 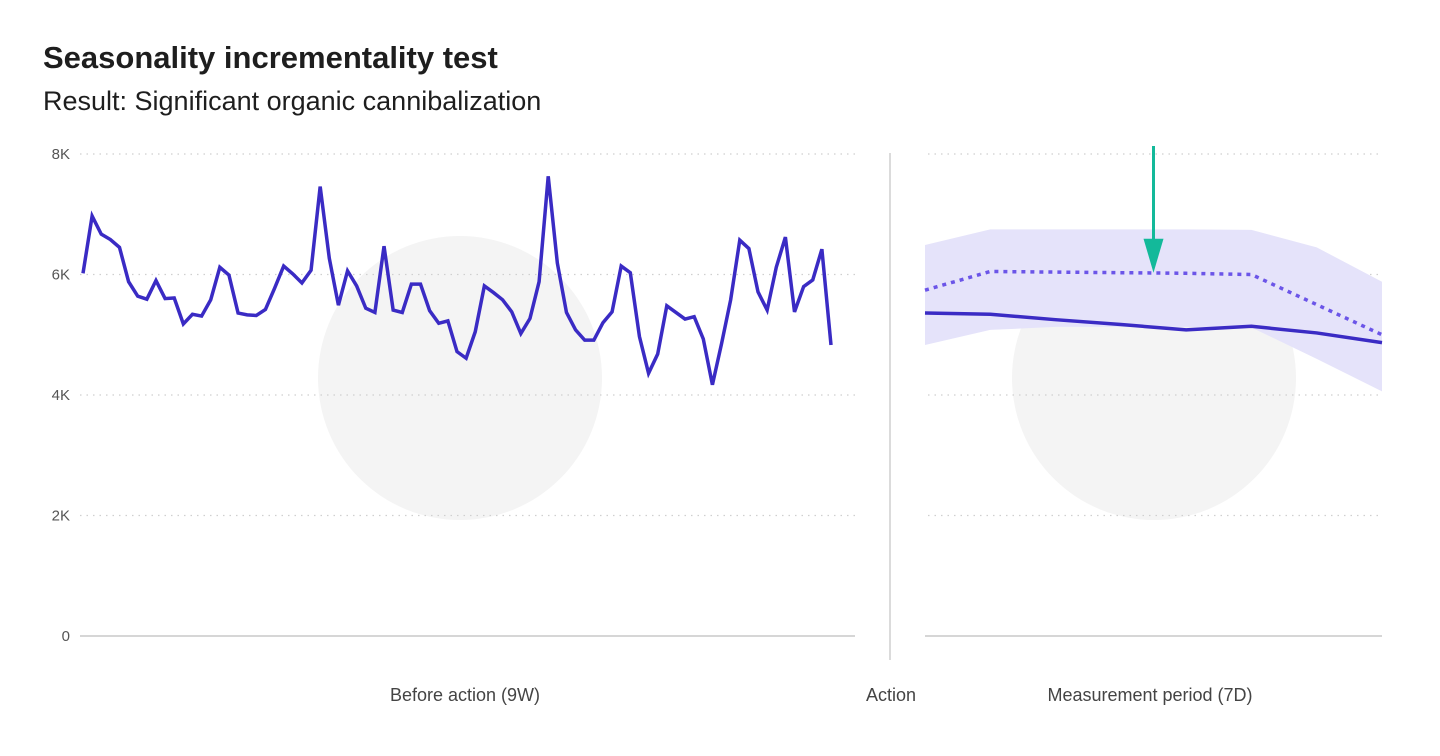 I want to click on confidence-band, so click(x=1153, y=310).